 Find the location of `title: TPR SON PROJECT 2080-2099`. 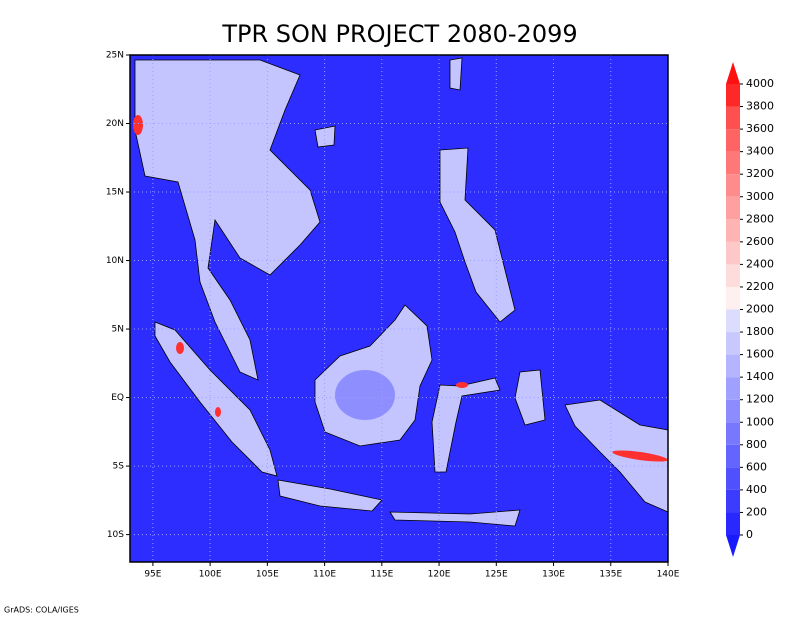

title: TPR SON PROJECT 2080-2099 is located at coordinates (399, 34).